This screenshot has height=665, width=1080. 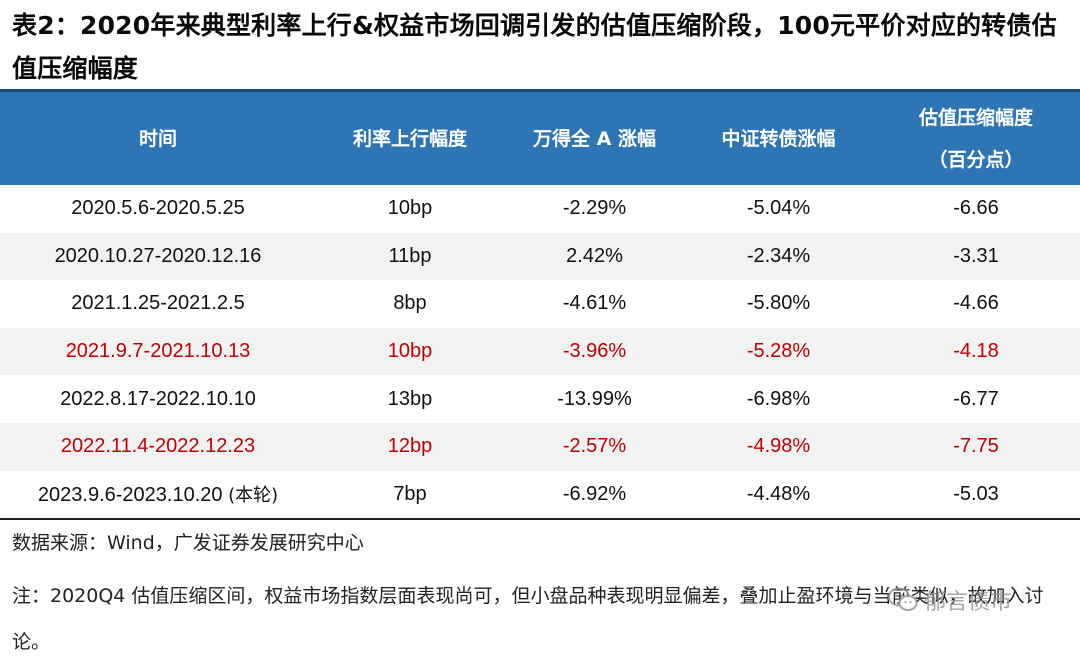 I want to click on wind-all-a-cell: -3.96%, so click(x=594, y=351).